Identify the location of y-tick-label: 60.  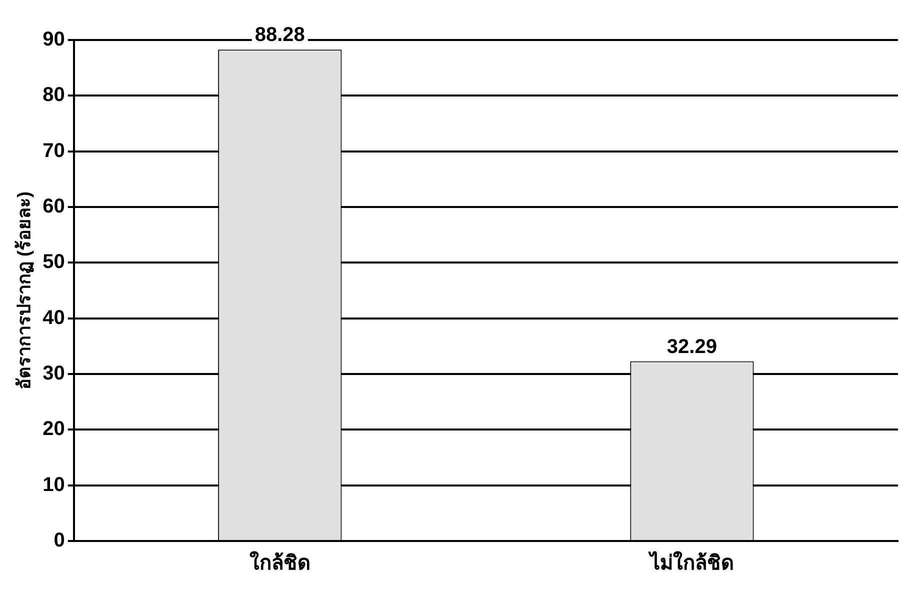
(53, 207).